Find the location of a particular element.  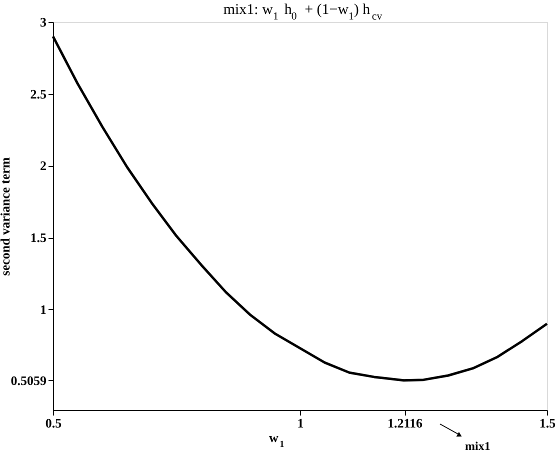

y-axis-title: second variance term is located at coordinates (6, 216).